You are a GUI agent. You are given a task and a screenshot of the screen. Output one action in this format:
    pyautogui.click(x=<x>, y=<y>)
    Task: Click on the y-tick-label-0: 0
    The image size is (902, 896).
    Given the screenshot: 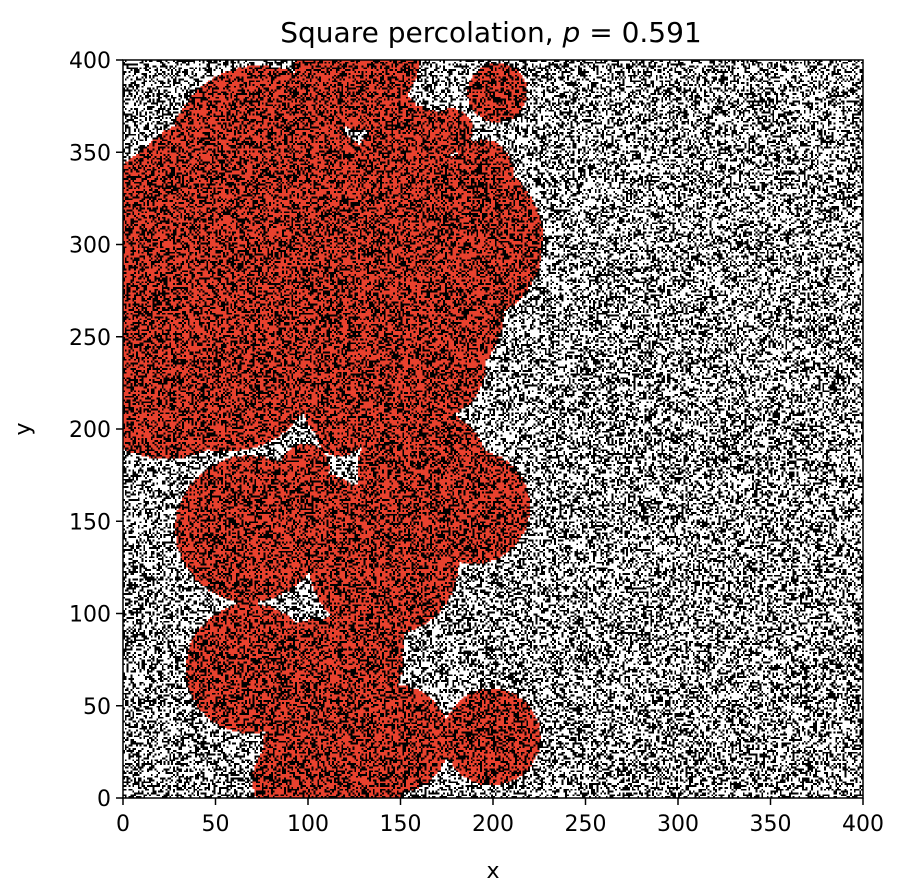 What is the action you would take?
    pyautogui.click(x=104, y=799)
    